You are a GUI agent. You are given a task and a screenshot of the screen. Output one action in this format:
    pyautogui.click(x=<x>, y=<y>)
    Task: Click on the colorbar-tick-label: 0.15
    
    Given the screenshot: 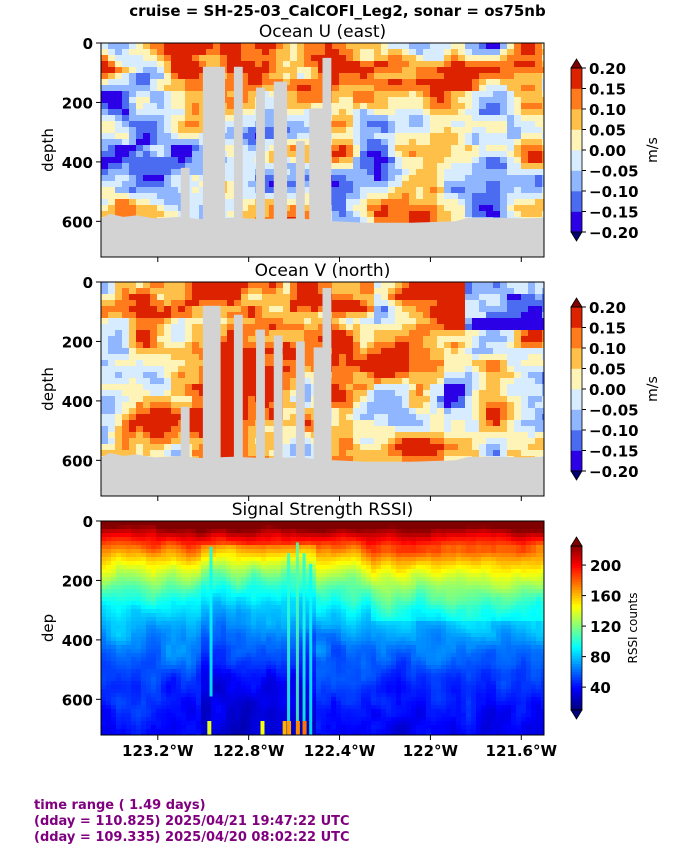 What is the action you would take?
    pyautogui.click(x=607, y=329)
    